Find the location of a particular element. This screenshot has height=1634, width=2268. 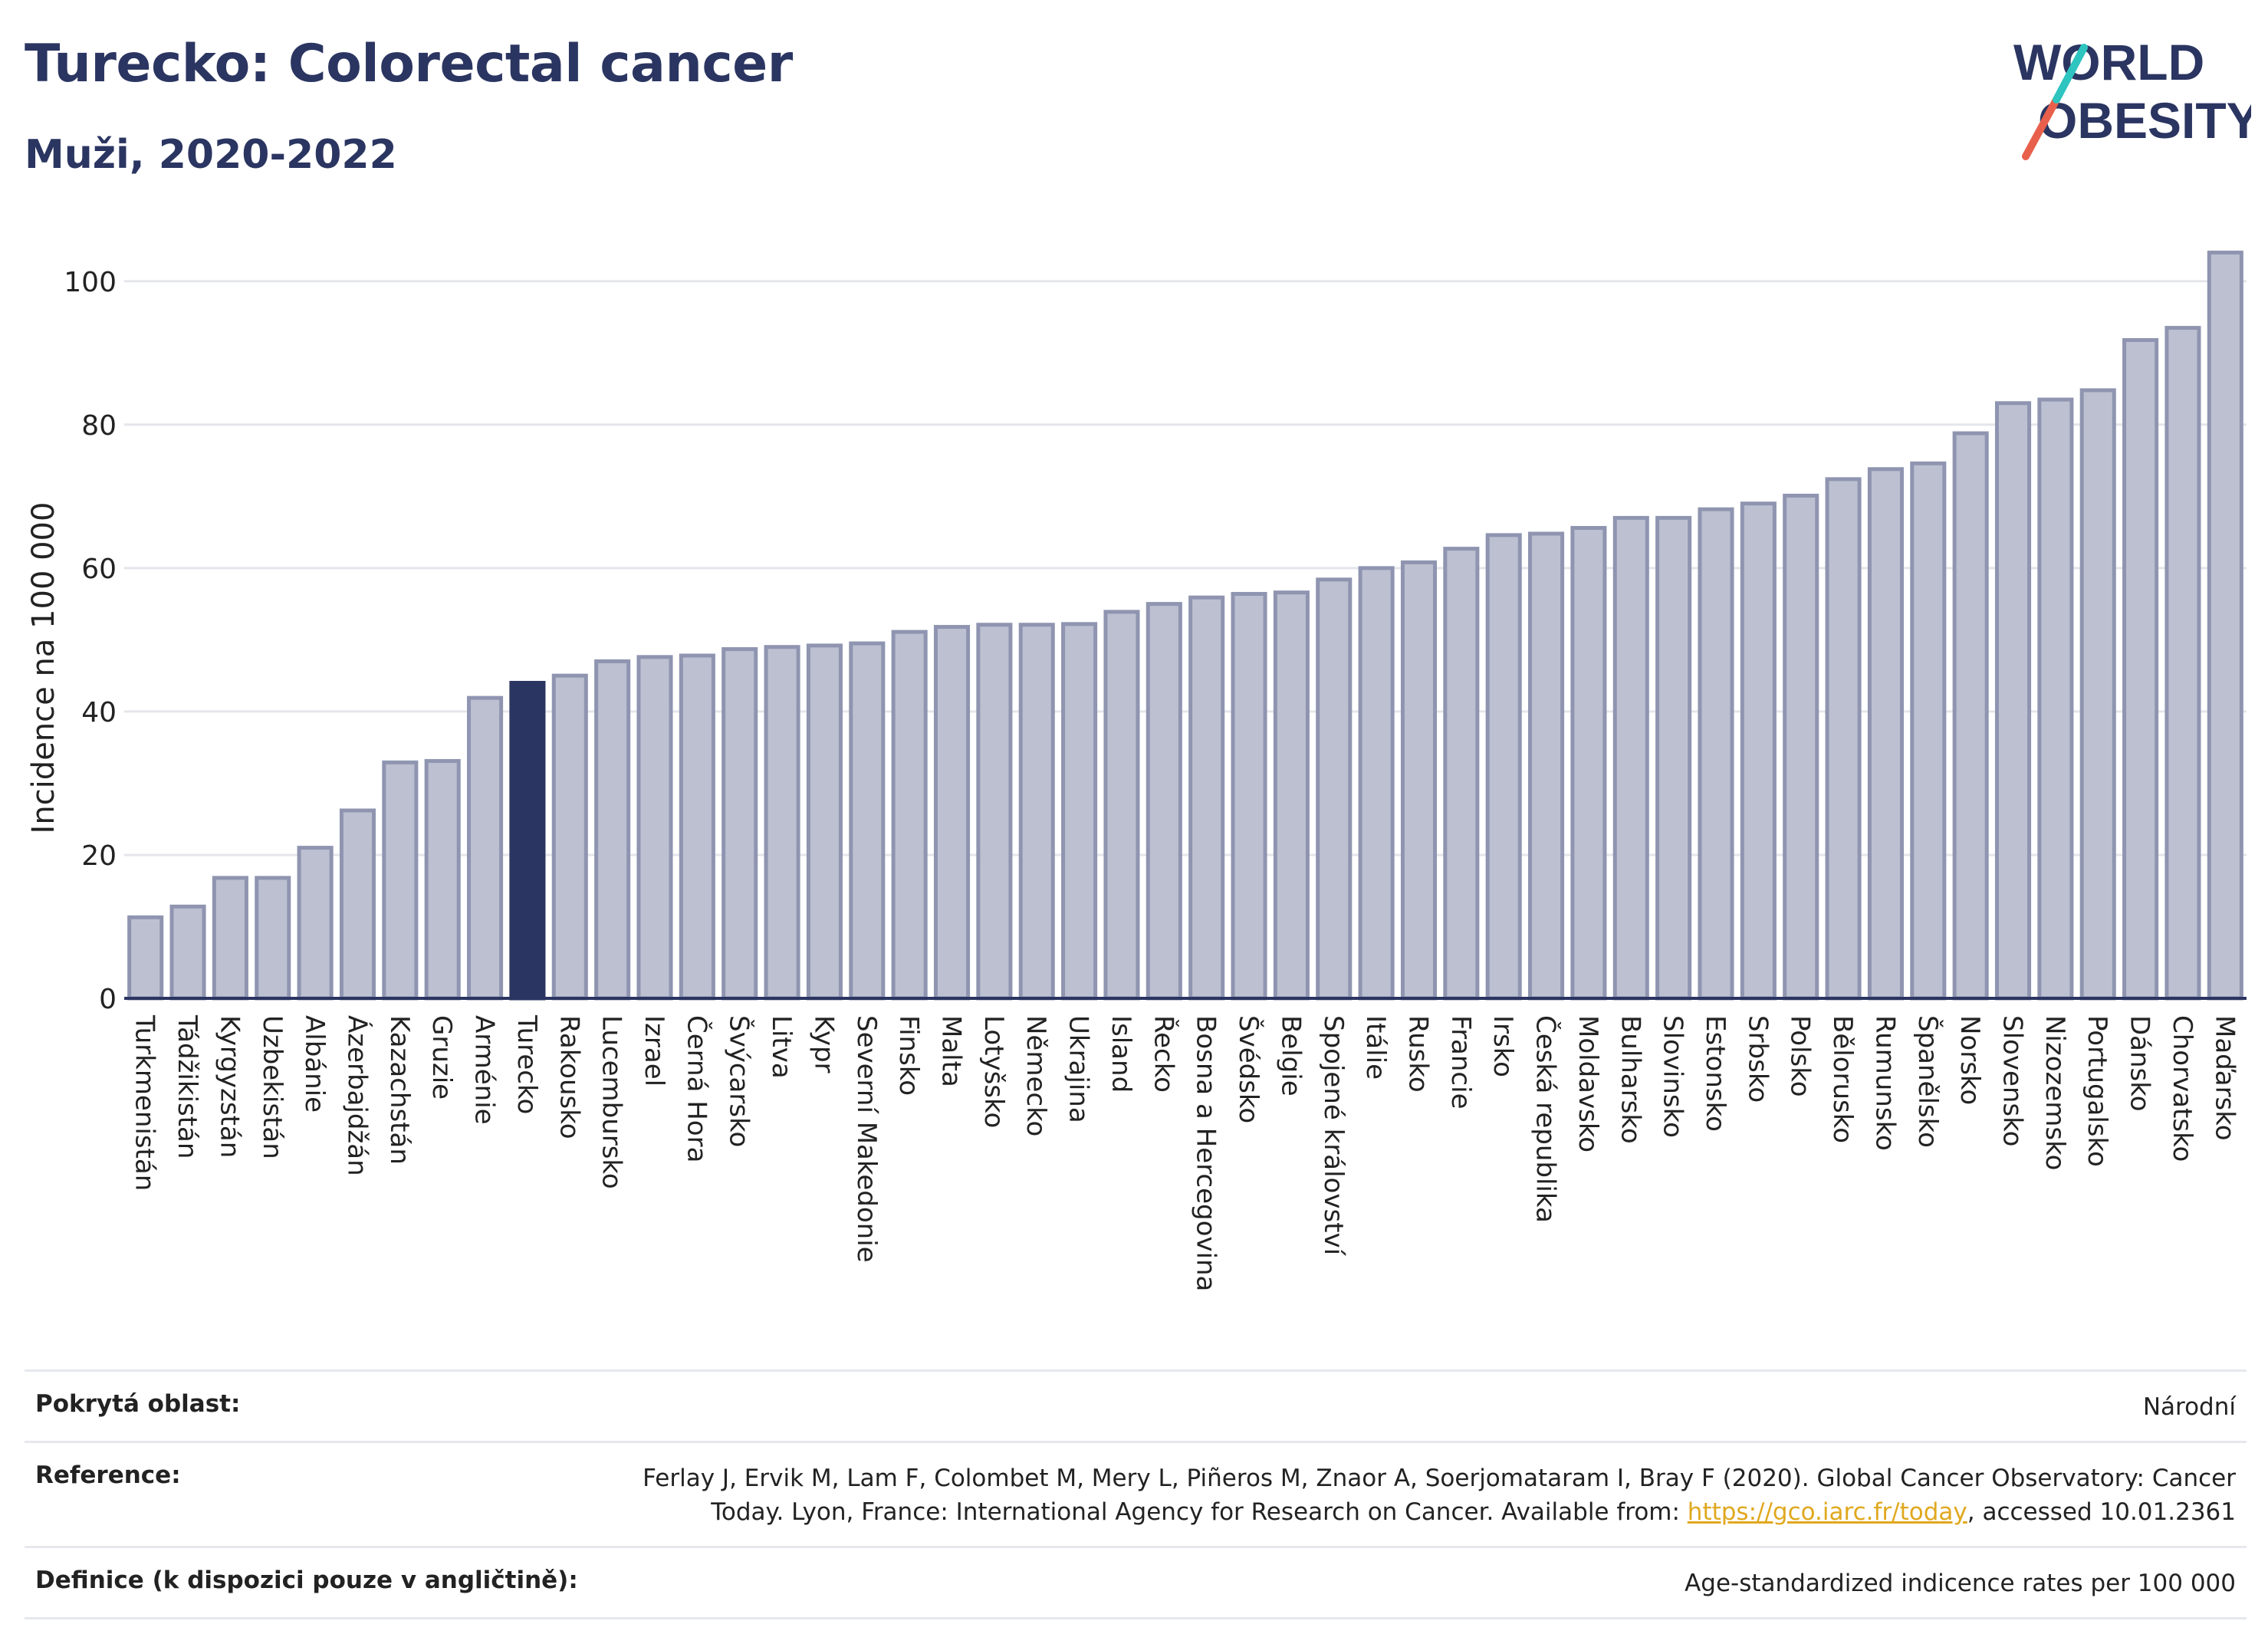

x-tick-label: Severní Makedonie is located at coordinates (866, 1139).